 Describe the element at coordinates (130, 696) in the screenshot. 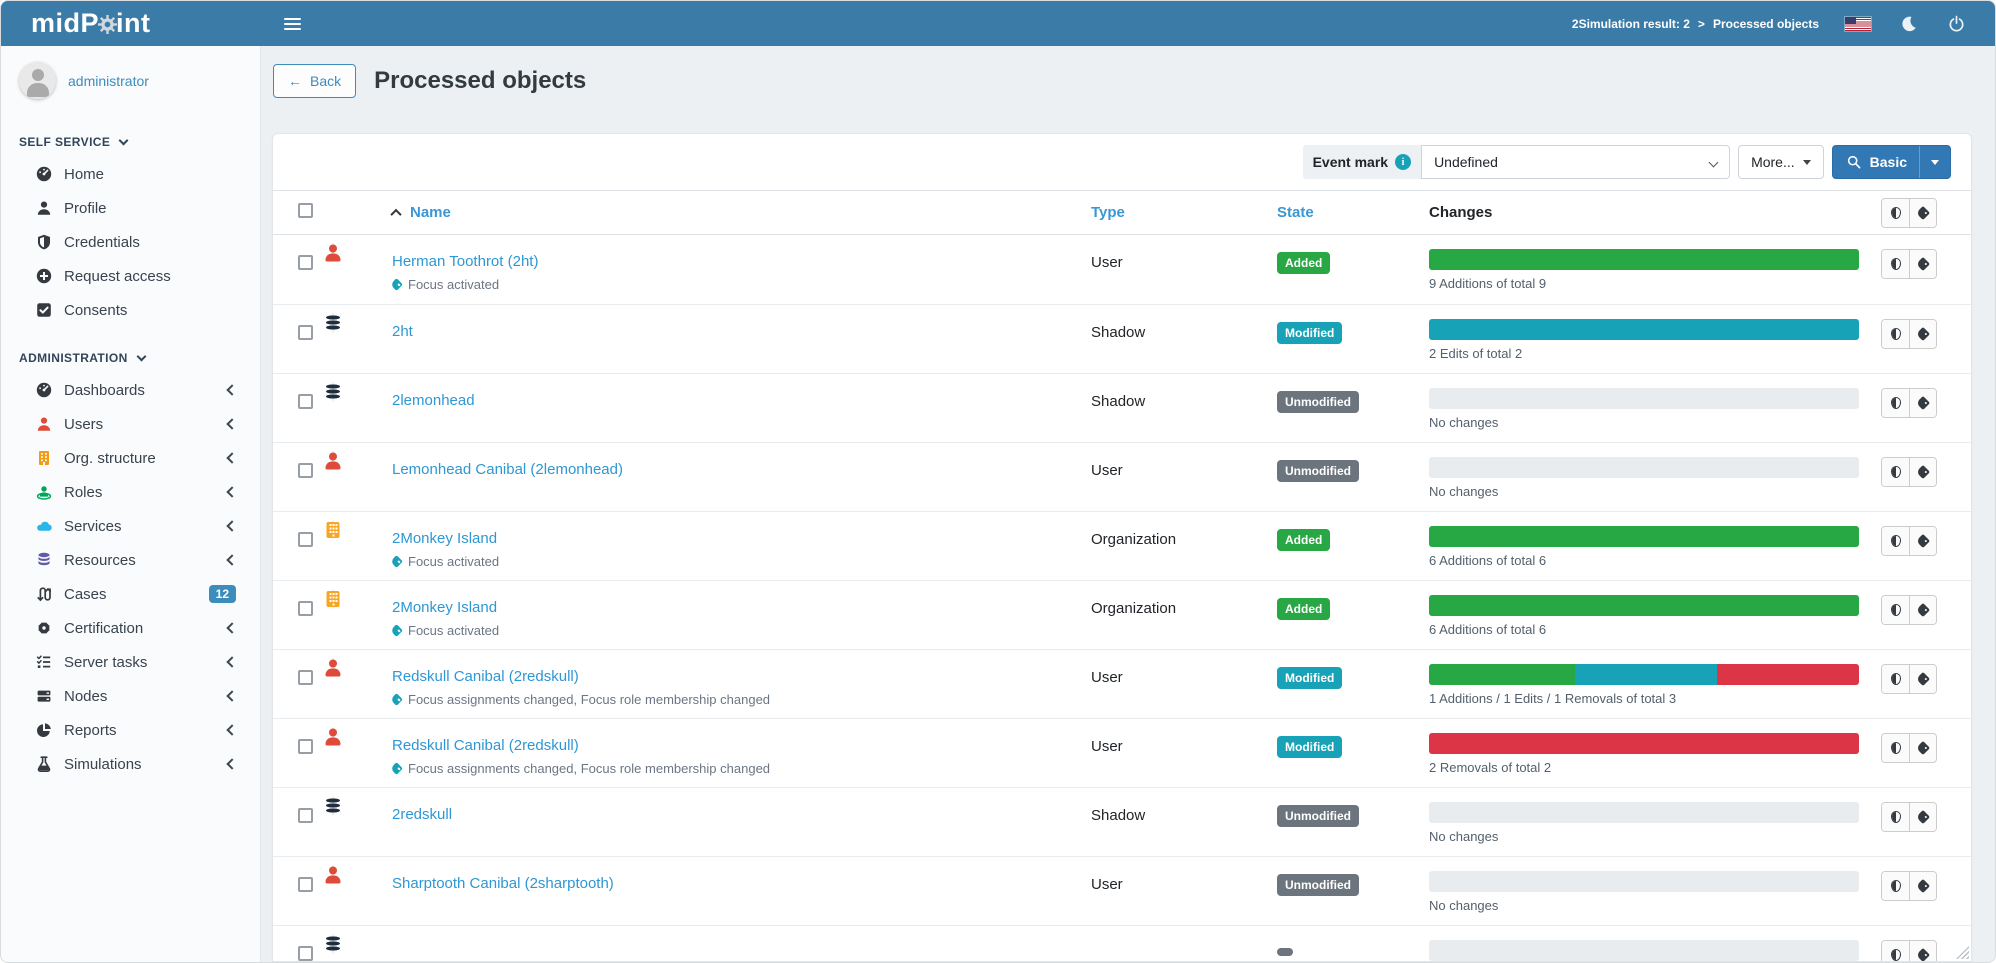

I see `sidebar-item-nodes: Nodes` at that location.